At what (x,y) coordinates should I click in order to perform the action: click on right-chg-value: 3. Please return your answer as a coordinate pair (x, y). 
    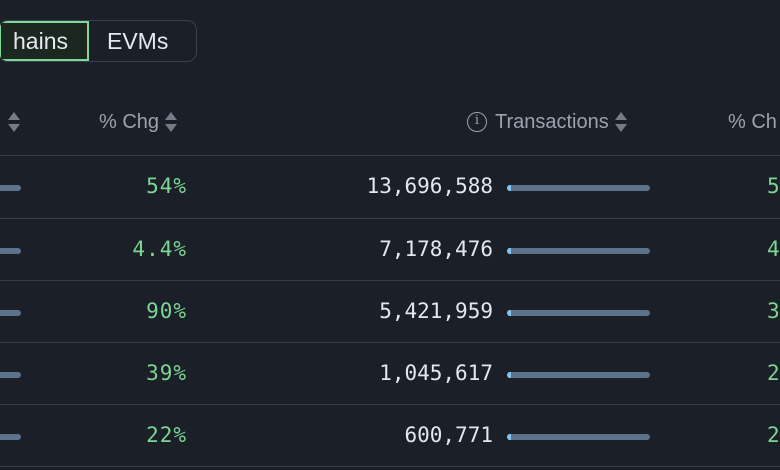
    Looking at the image, I should click on (773, 311).